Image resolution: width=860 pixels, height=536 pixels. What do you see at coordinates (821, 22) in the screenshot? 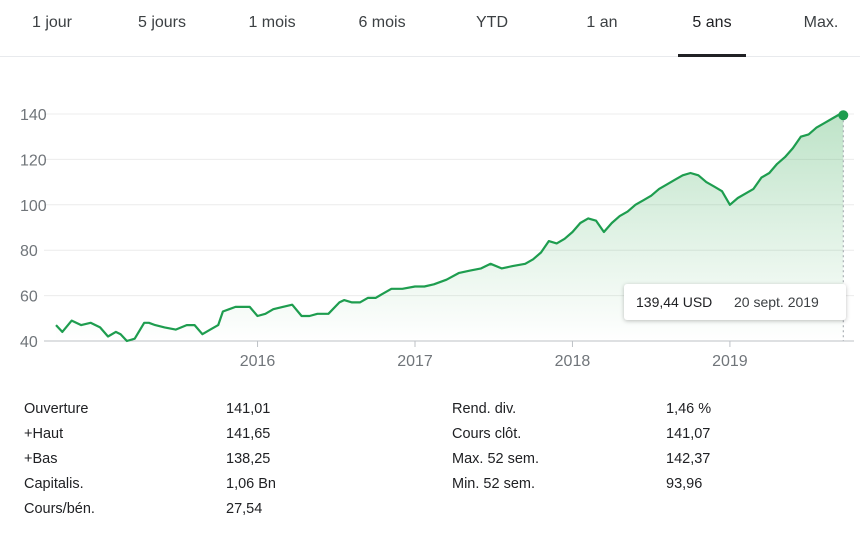
I see `tab-label: Max.` at bounding box center [821, 22].